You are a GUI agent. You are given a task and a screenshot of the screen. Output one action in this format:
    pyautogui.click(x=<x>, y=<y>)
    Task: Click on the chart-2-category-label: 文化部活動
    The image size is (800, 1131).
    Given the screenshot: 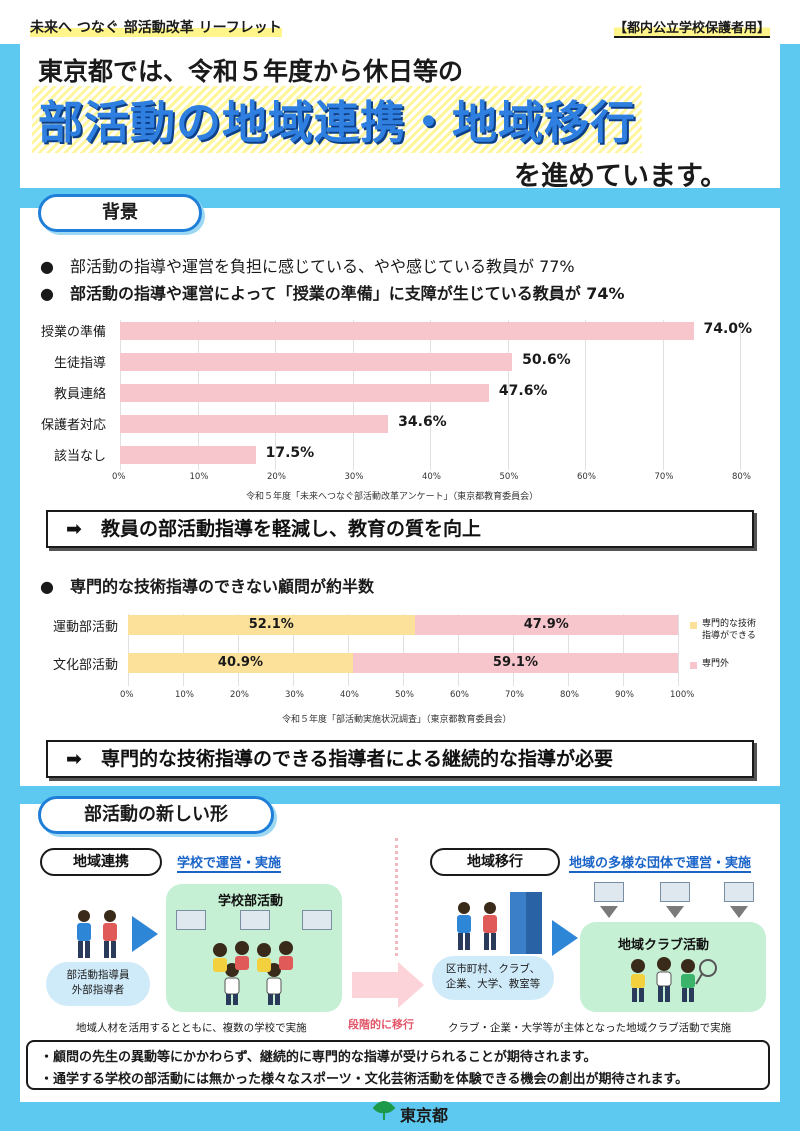 What is the action you would take?
    pyautogui.click(x=85, y=665)
    